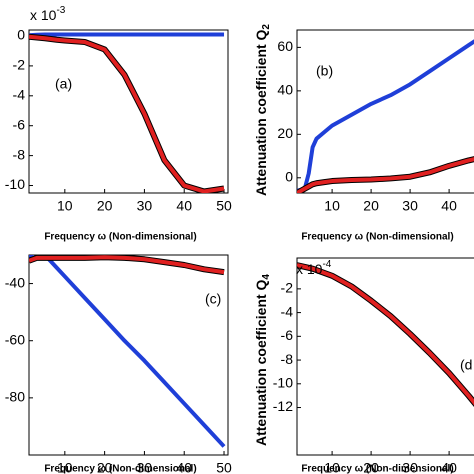 This screenshot has height=474, width=474. Describe the element at coordinates (15, 282) in the screenshot. I see `y-tick-label: -40` at that location.